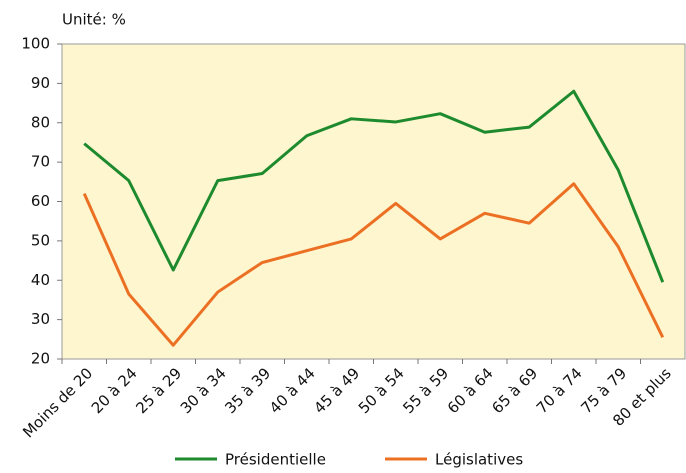 The width and height of the screenshot is (686, 473). Describe the element at coordinates (40, 280) in the screenshot. I see `y-tick-label: 40` at that location.